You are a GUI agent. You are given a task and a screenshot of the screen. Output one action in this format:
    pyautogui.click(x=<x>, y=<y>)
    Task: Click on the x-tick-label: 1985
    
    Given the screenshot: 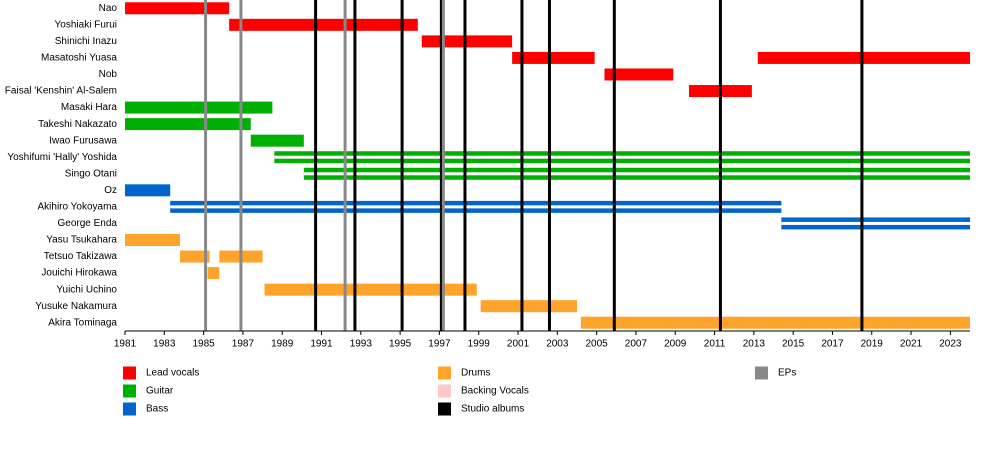 What is the action you would take?
    pyautogui.click(x=203, y=344)
    